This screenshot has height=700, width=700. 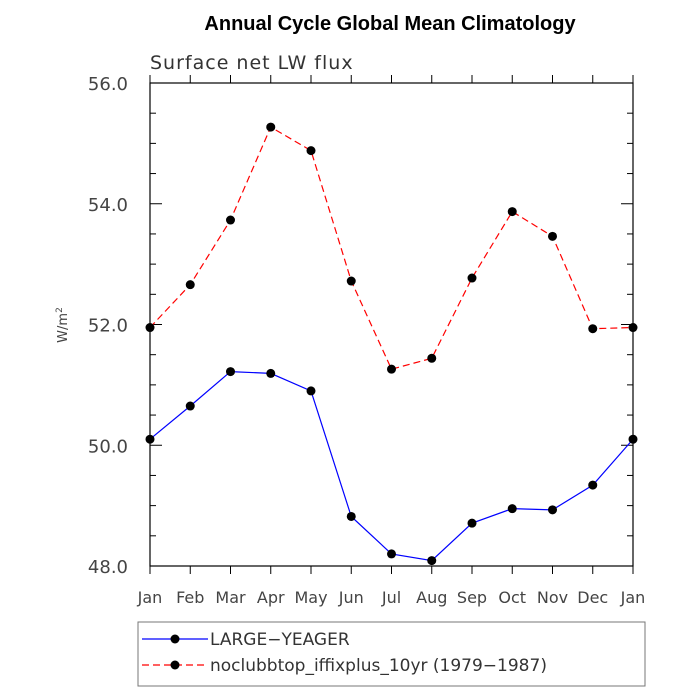 I want to click on y-tick-label: 56.0, so click(x=108, y=84).